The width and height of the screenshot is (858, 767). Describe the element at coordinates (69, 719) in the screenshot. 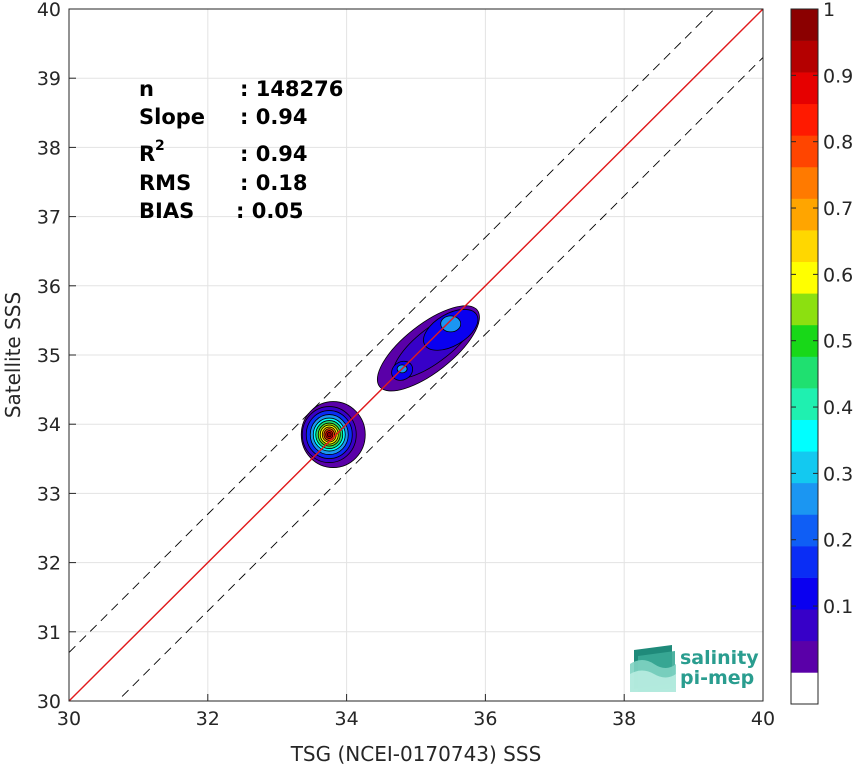

I see `x-tick-label: 30` at that location.